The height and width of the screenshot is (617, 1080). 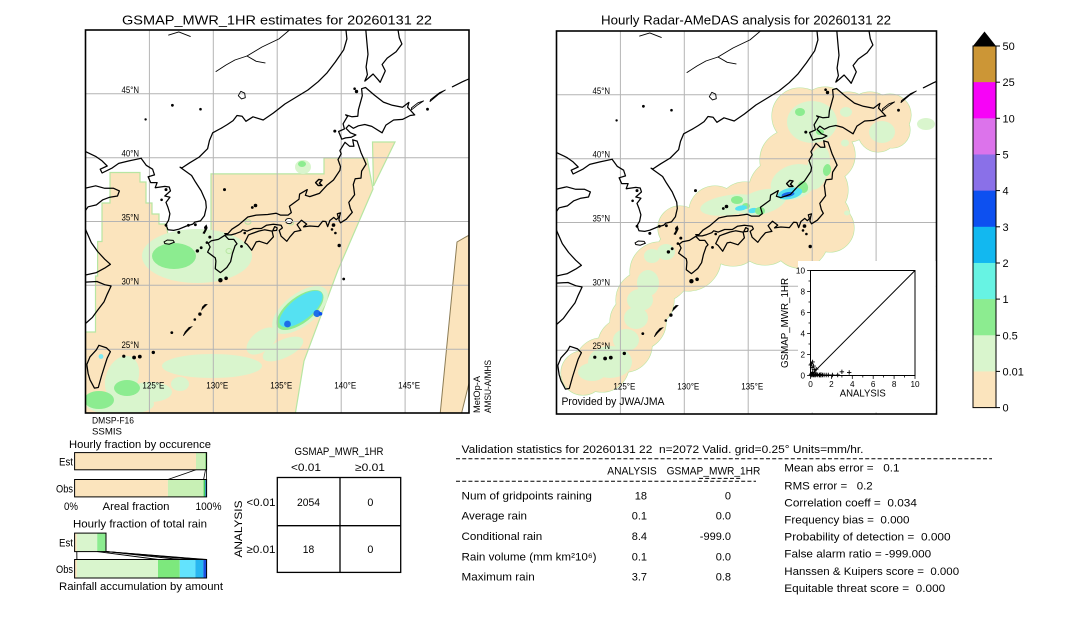 I want to click on svg-text: Maximum rain, so click(x=498, y=578).